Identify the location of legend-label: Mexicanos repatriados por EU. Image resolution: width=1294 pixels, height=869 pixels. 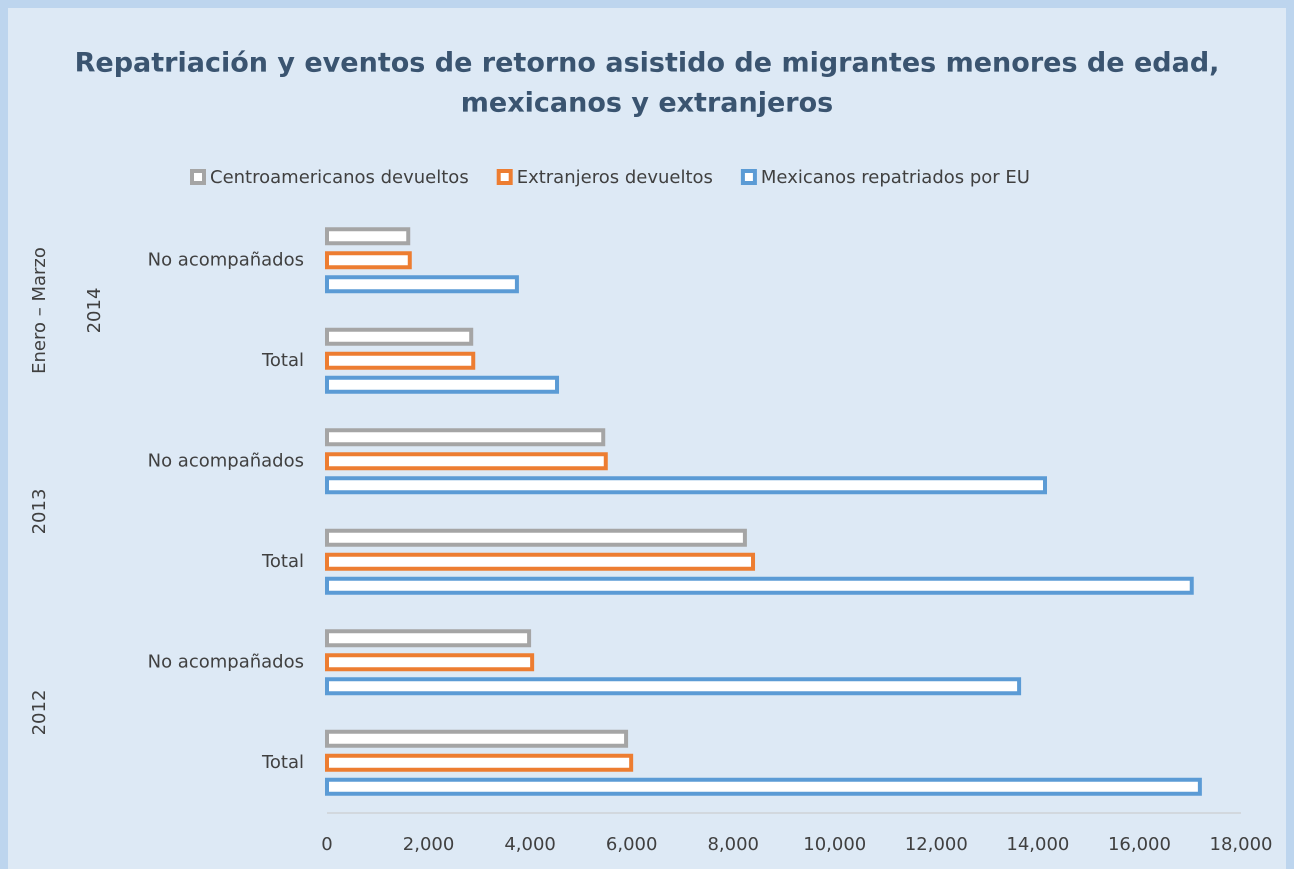
(895, 177).